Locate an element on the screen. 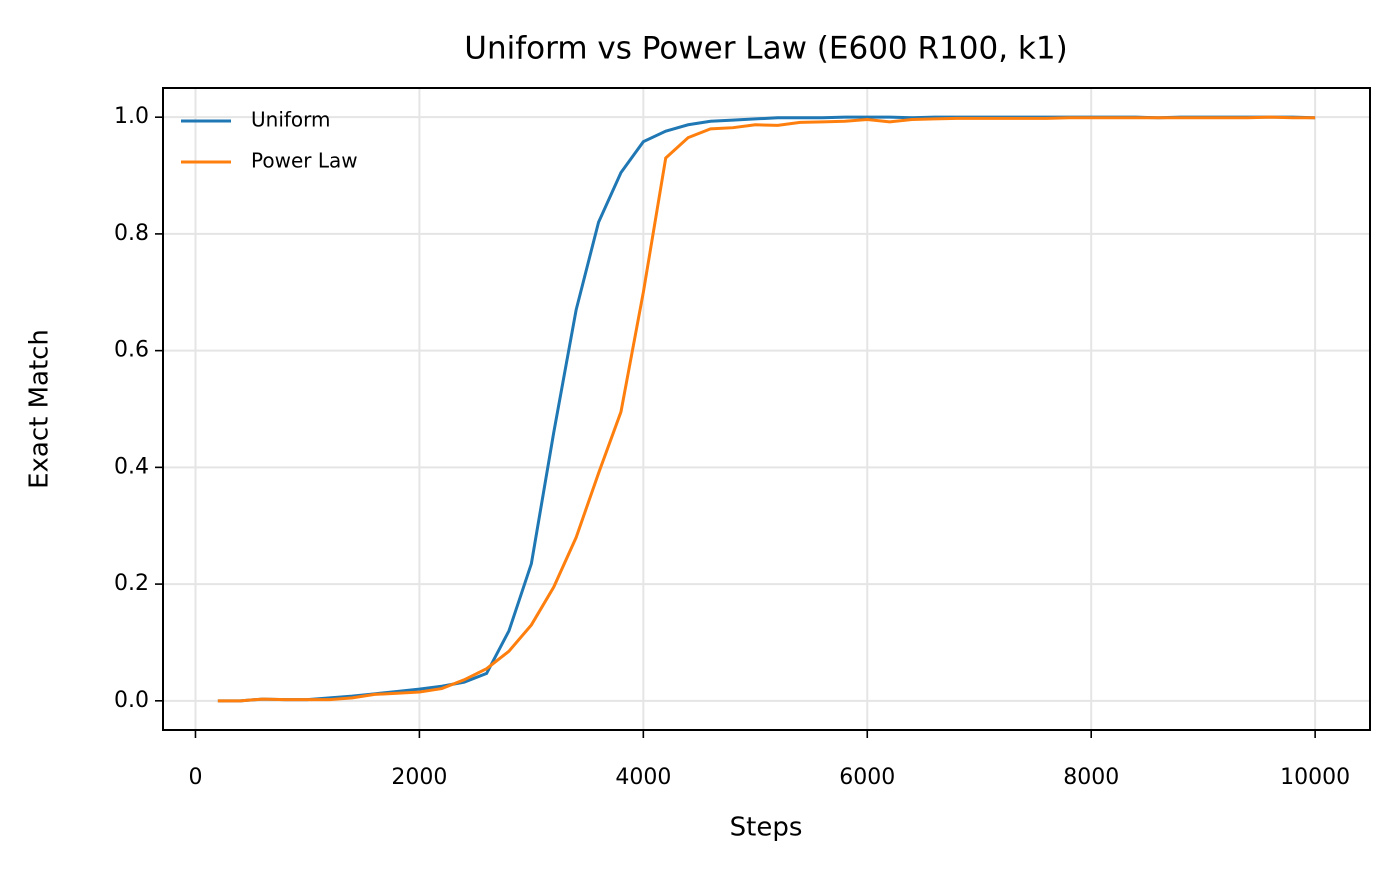 This screenshot has height=877, width=1400. x-tick-label: 4000 is located at coordinates (643, 777).